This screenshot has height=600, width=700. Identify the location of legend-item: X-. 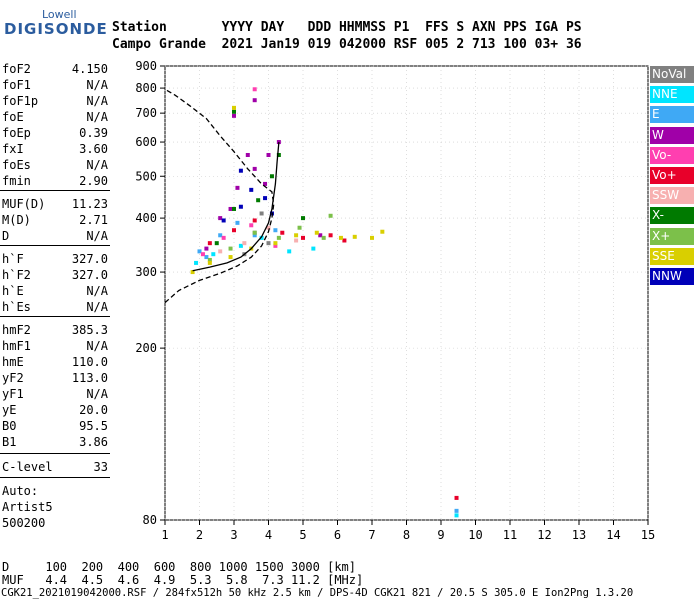
(672, 216).